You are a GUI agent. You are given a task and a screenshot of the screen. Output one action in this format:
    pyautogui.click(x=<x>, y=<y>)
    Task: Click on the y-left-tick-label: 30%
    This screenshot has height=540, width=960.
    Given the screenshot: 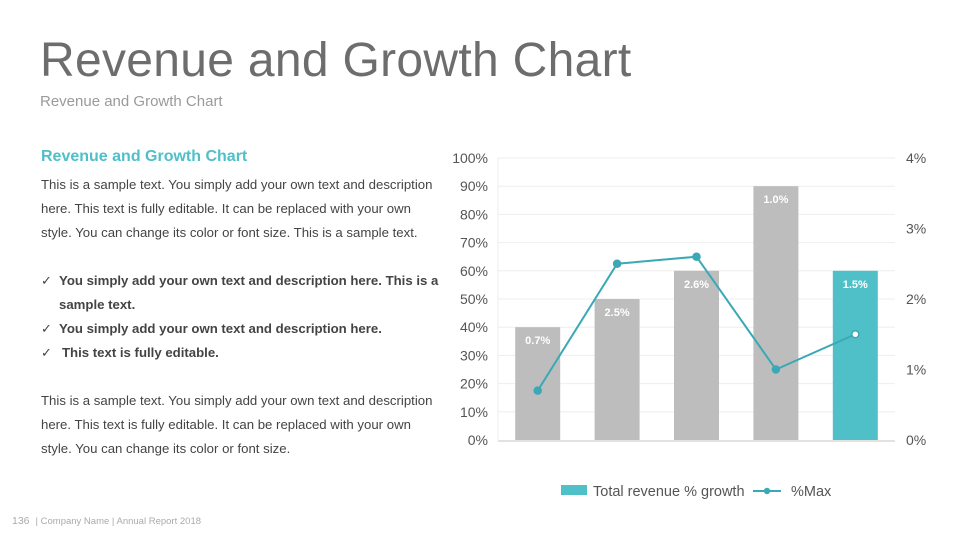 What is the action you would take?
    pyautogui.click(x=474, y=355)
    